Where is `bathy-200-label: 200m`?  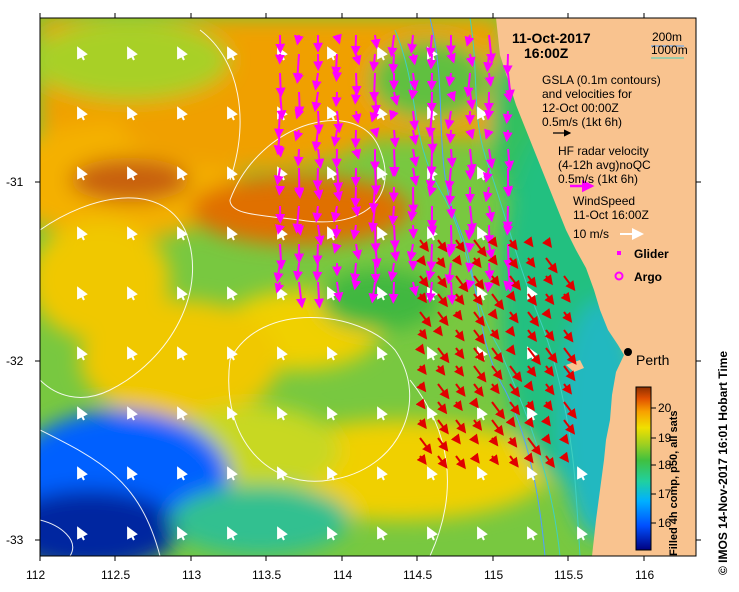
bathy-200-label: 200m is located at coordinates (667, 37).